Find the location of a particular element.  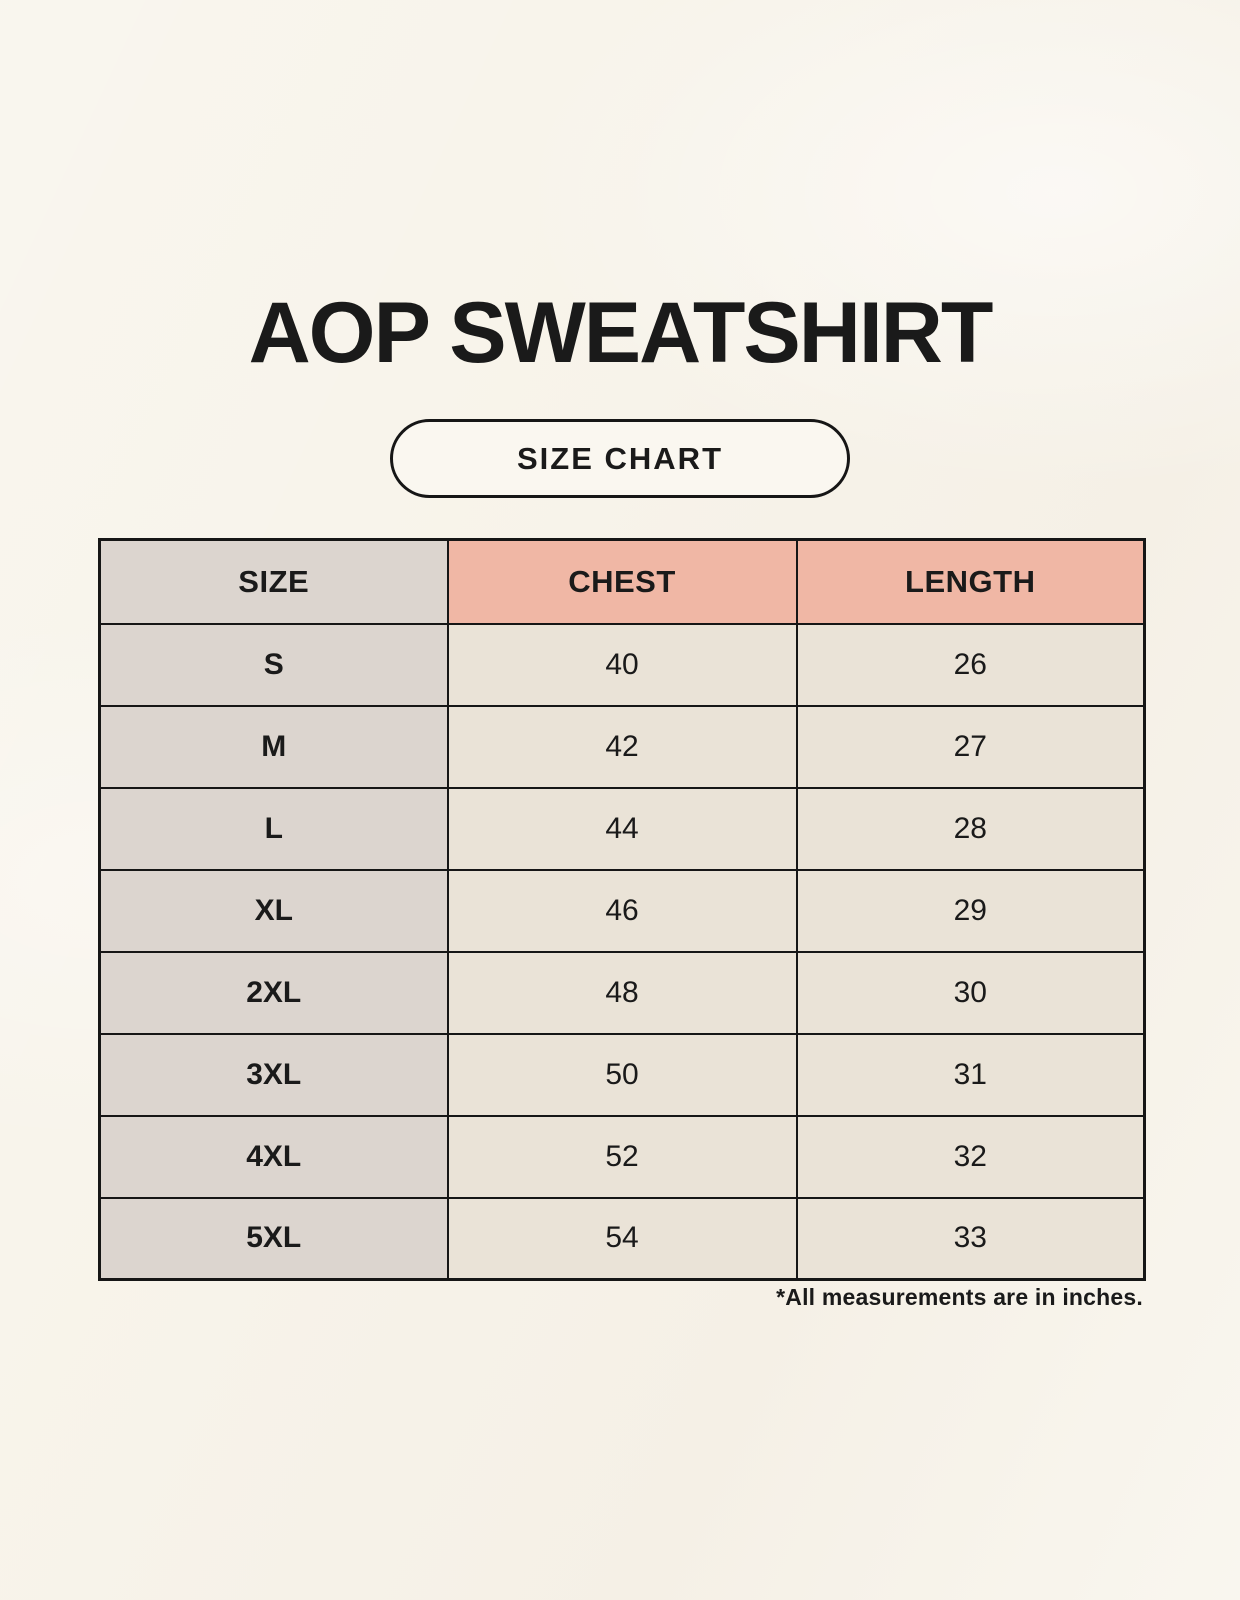

length-cell: 33 is located at coordinates (970, 1238).